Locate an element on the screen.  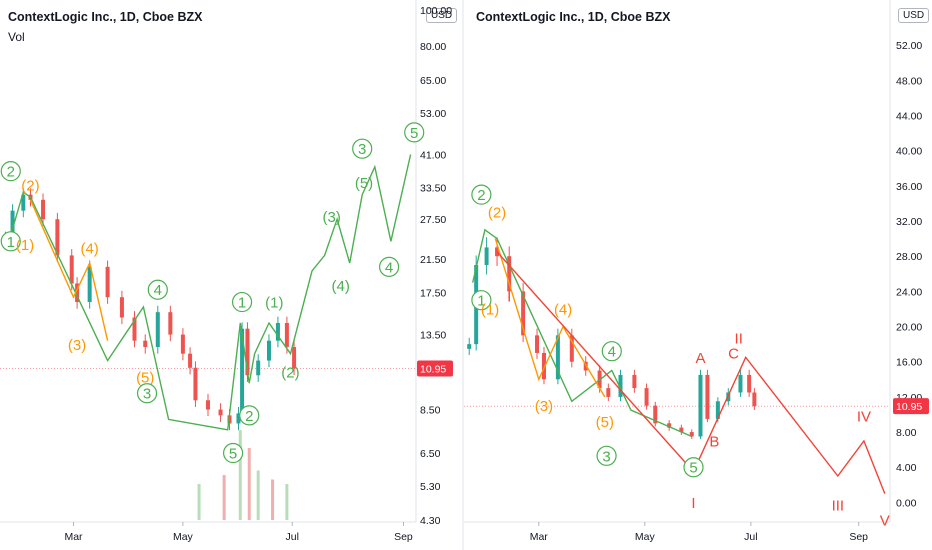
left-y-tick: 13.50 is located at coordinates (433, 336).